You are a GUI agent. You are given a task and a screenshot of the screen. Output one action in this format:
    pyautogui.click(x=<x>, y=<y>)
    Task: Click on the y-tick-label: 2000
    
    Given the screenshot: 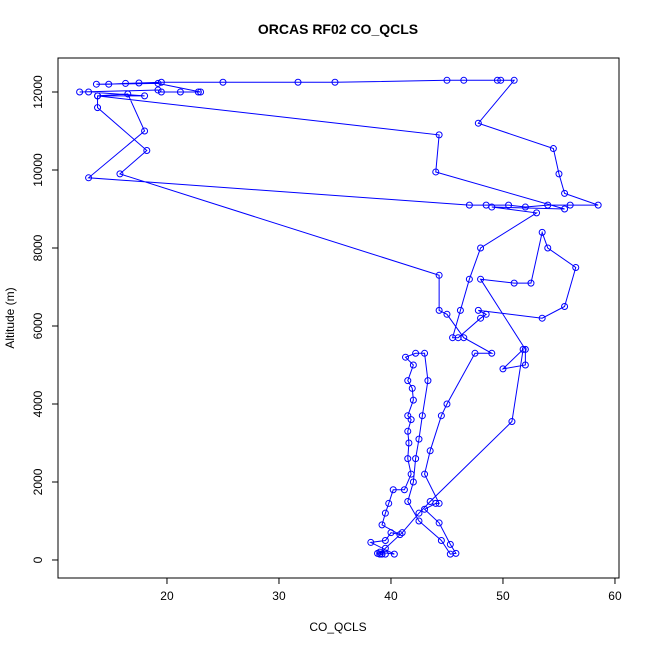 What is the action you would take?
    pyautogui.click(x=38, y=481)
    